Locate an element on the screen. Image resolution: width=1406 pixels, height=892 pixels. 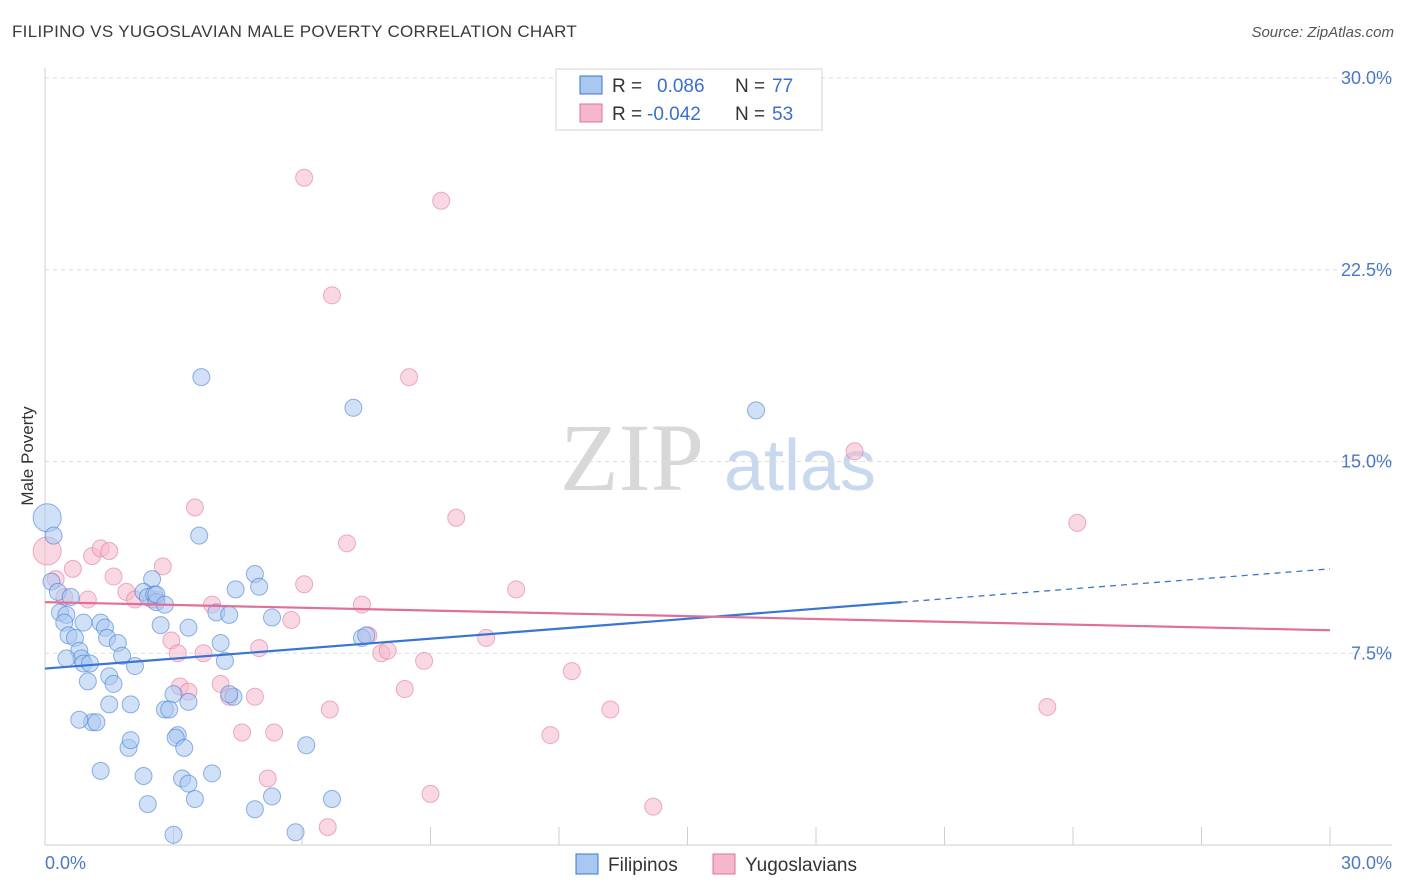
yugoslavian-trend-line is located at coordinates (687, 616).